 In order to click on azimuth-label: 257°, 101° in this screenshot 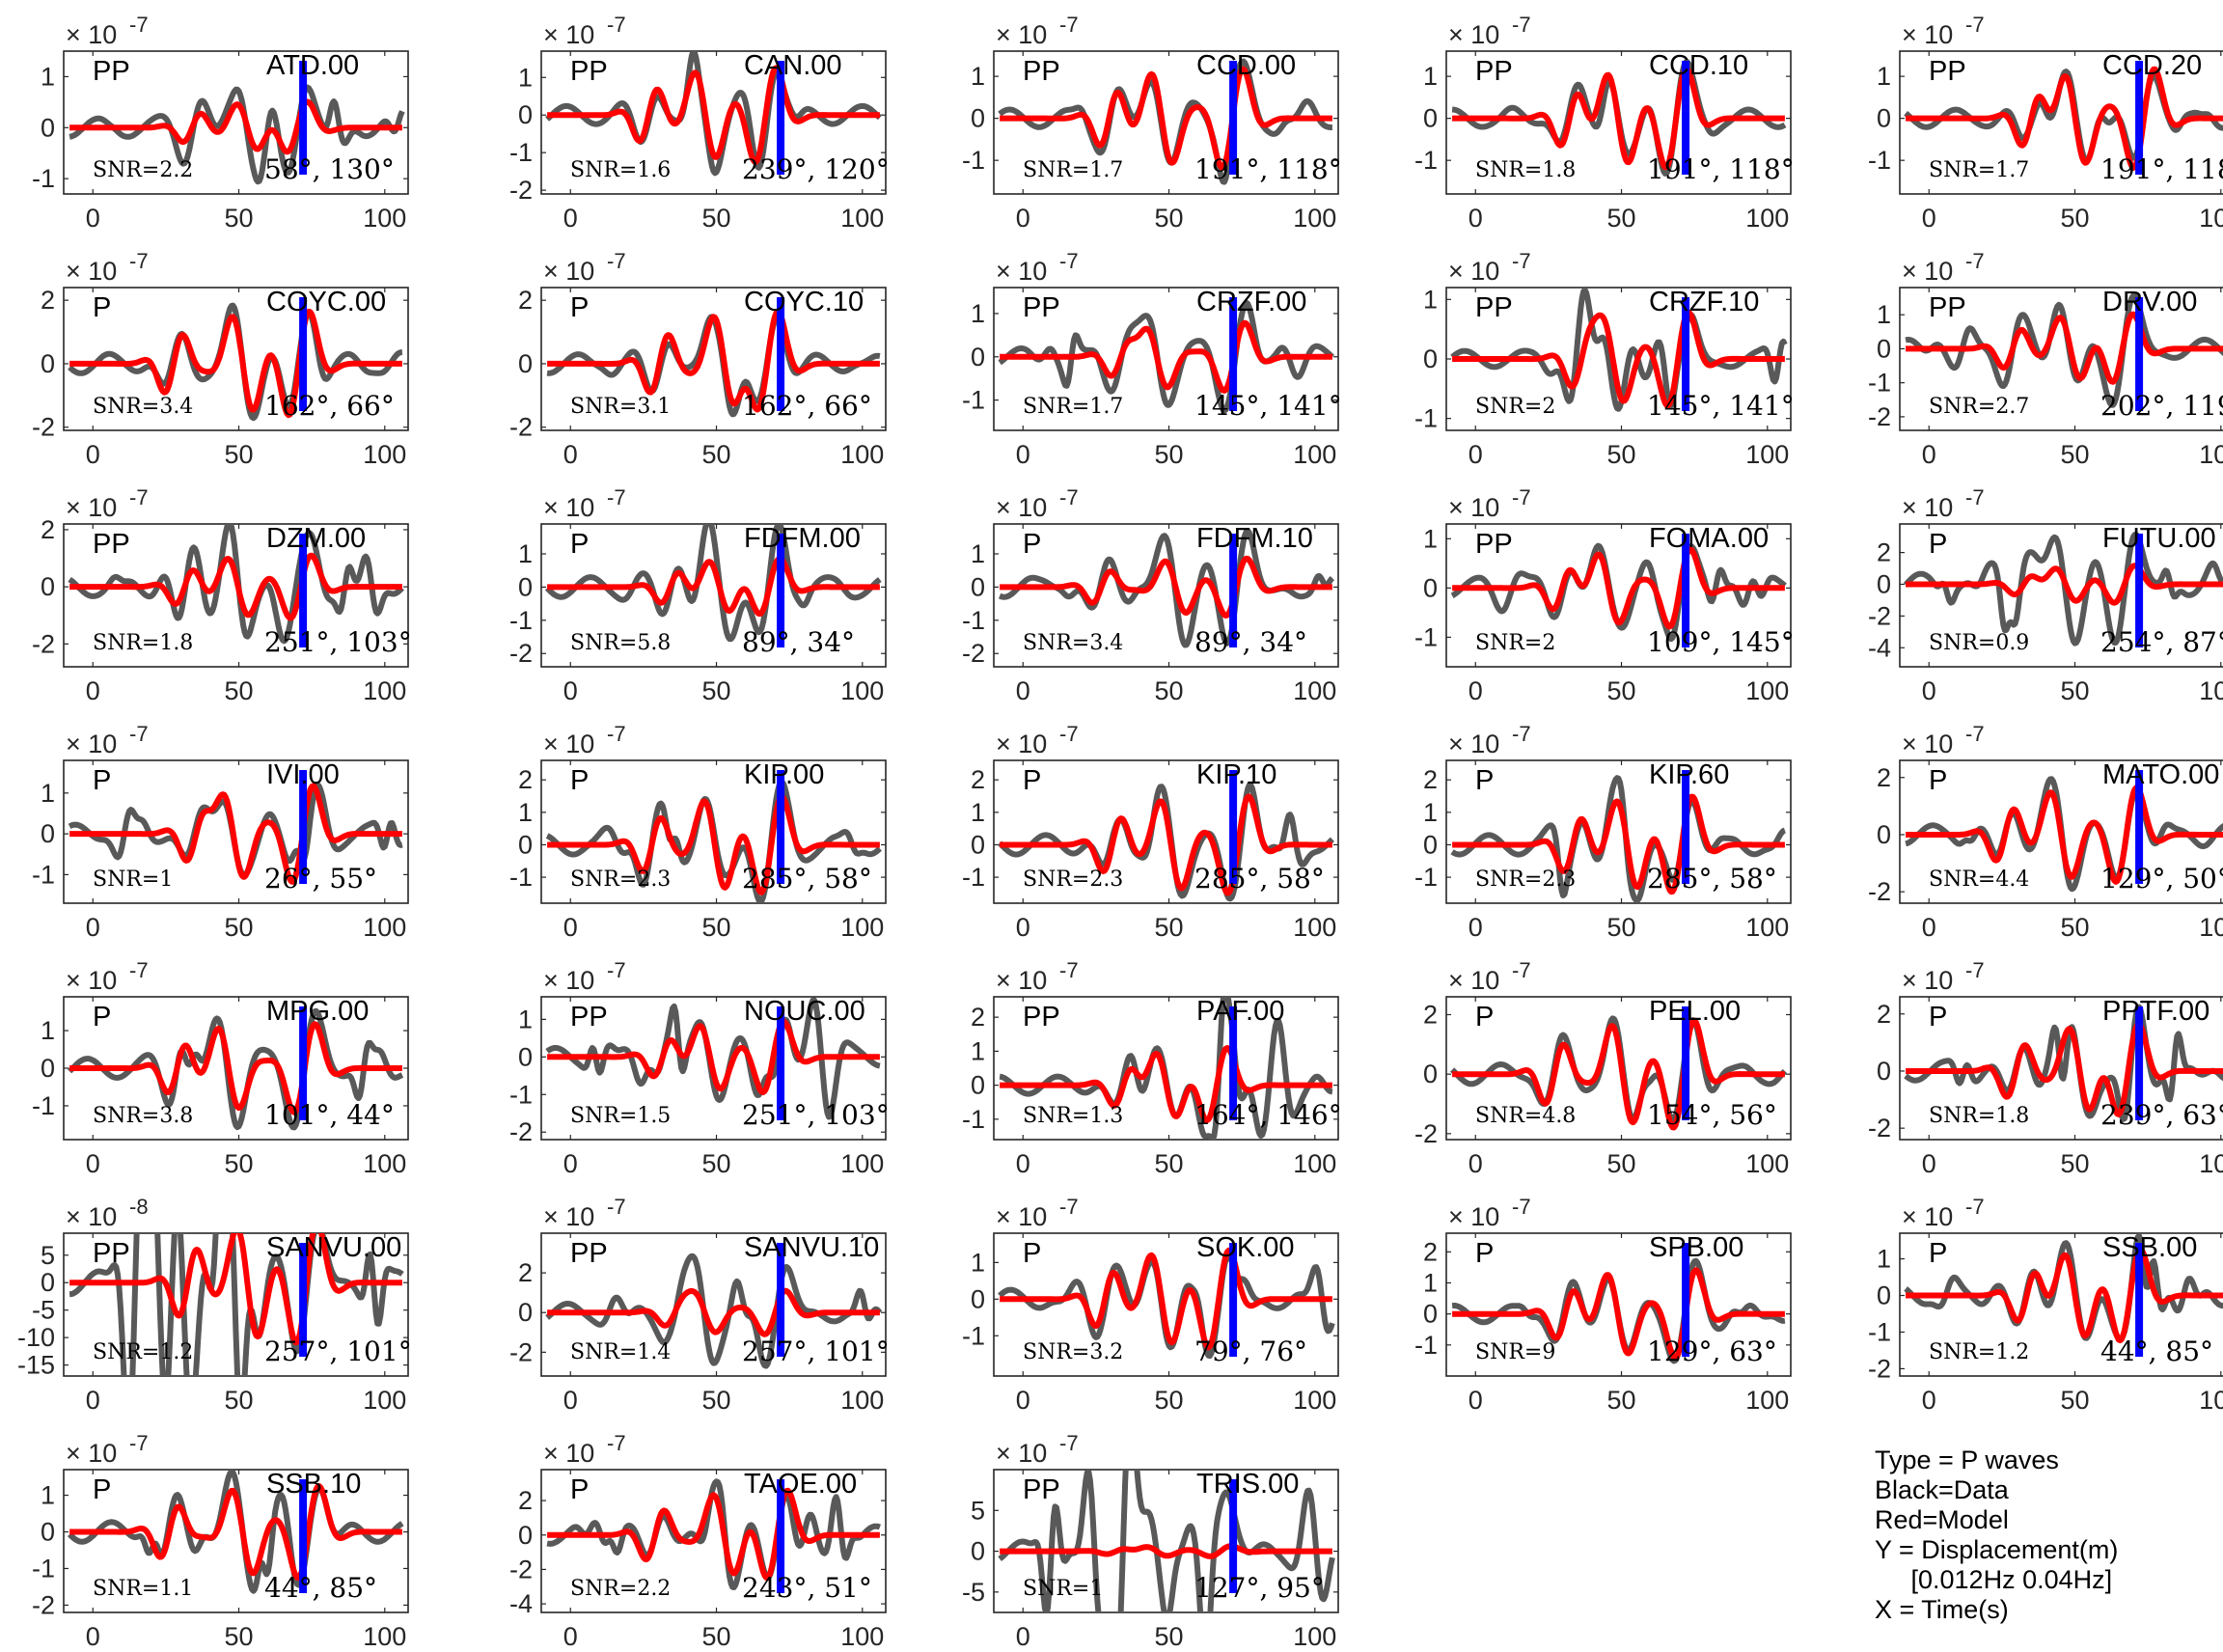, I will do `click(816, 1351)`.